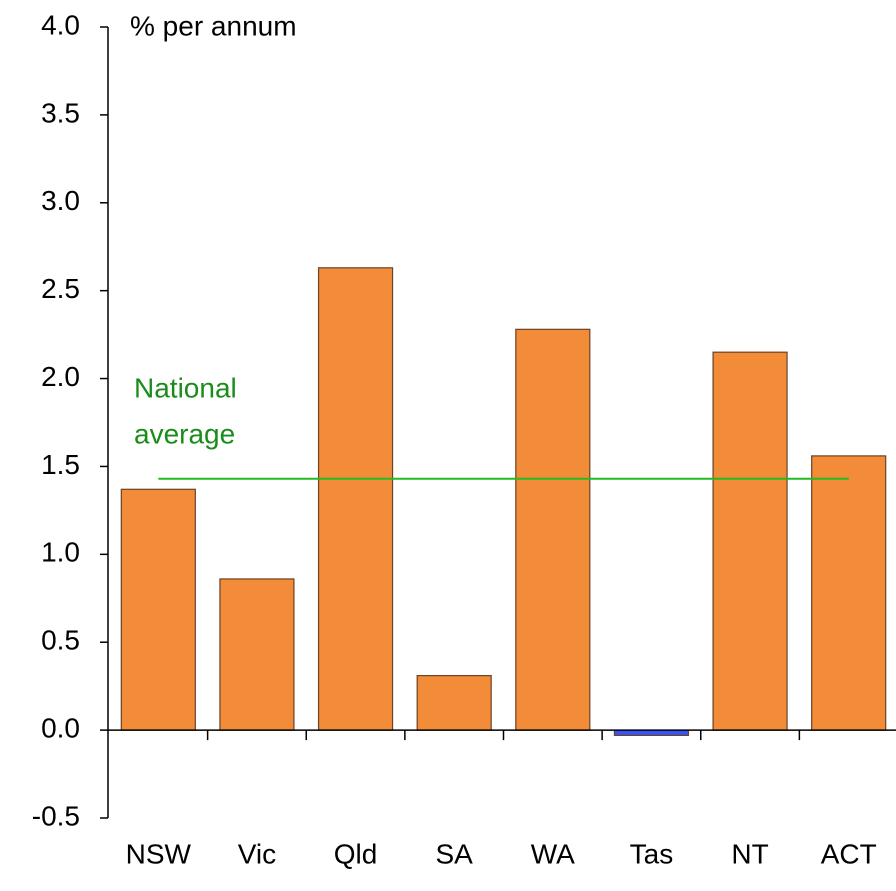  I want to click on x-tick-label: SA, so click(455, 853).